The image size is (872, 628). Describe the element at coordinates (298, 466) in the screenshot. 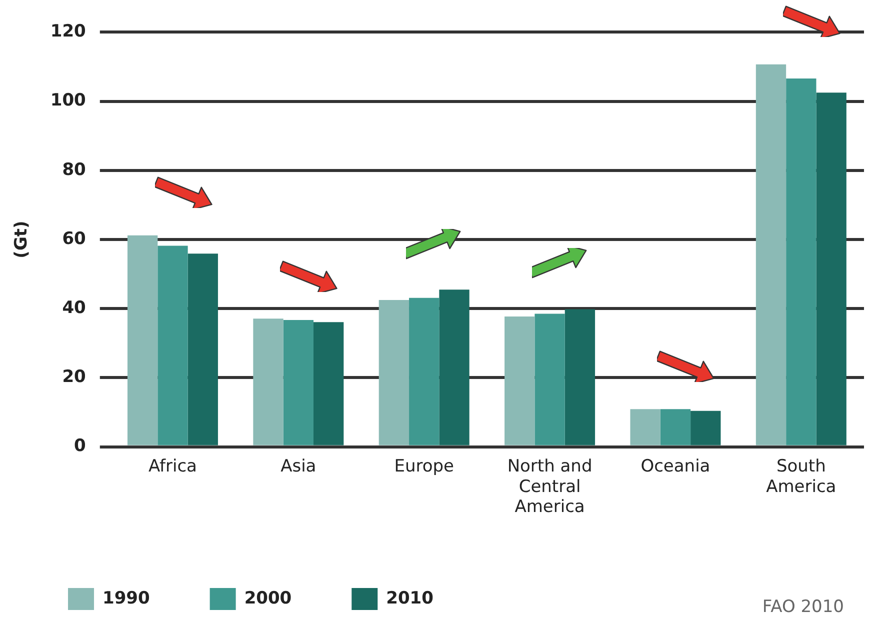

I see `x-tick-label: Asia` at that location.